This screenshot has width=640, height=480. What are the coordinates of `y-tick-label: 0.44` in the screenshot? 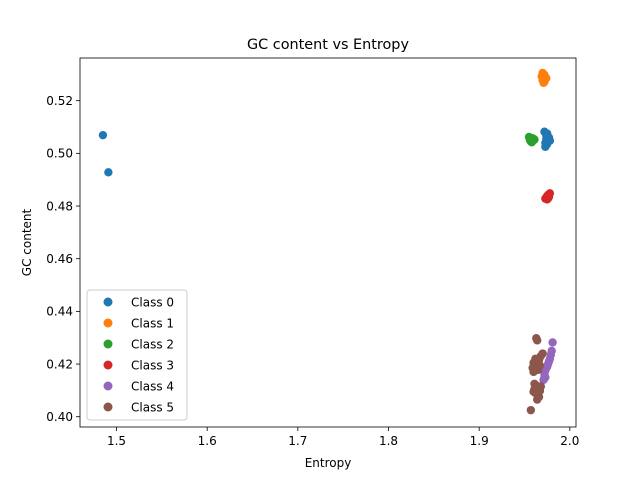 It's located at (59, 312).